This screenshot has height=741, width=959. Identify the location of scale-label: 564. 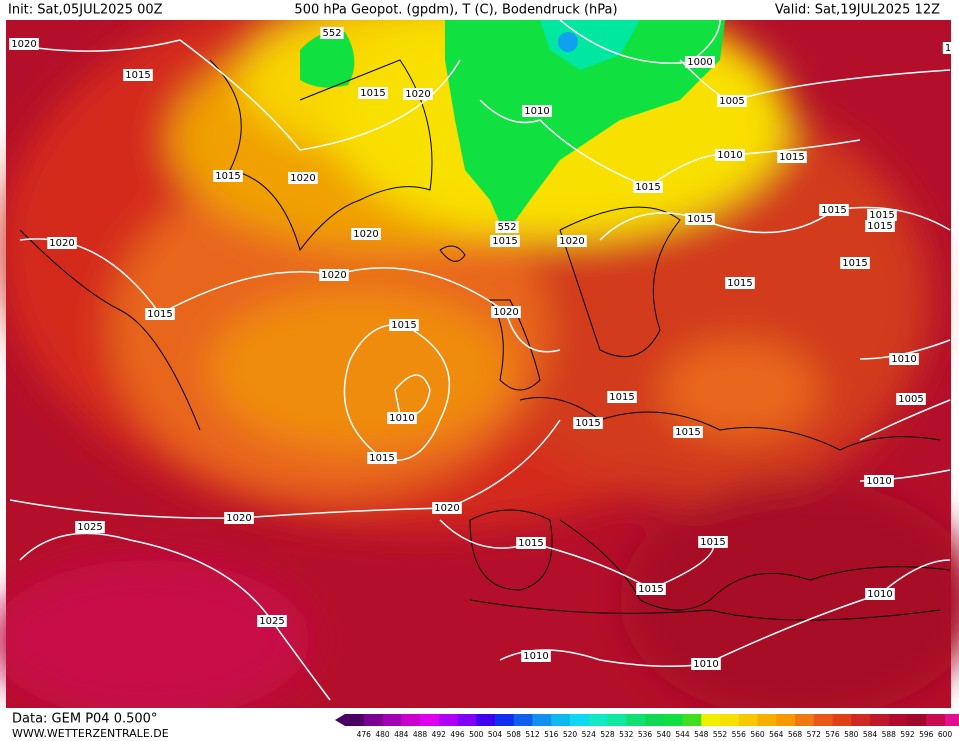
(776, 734).